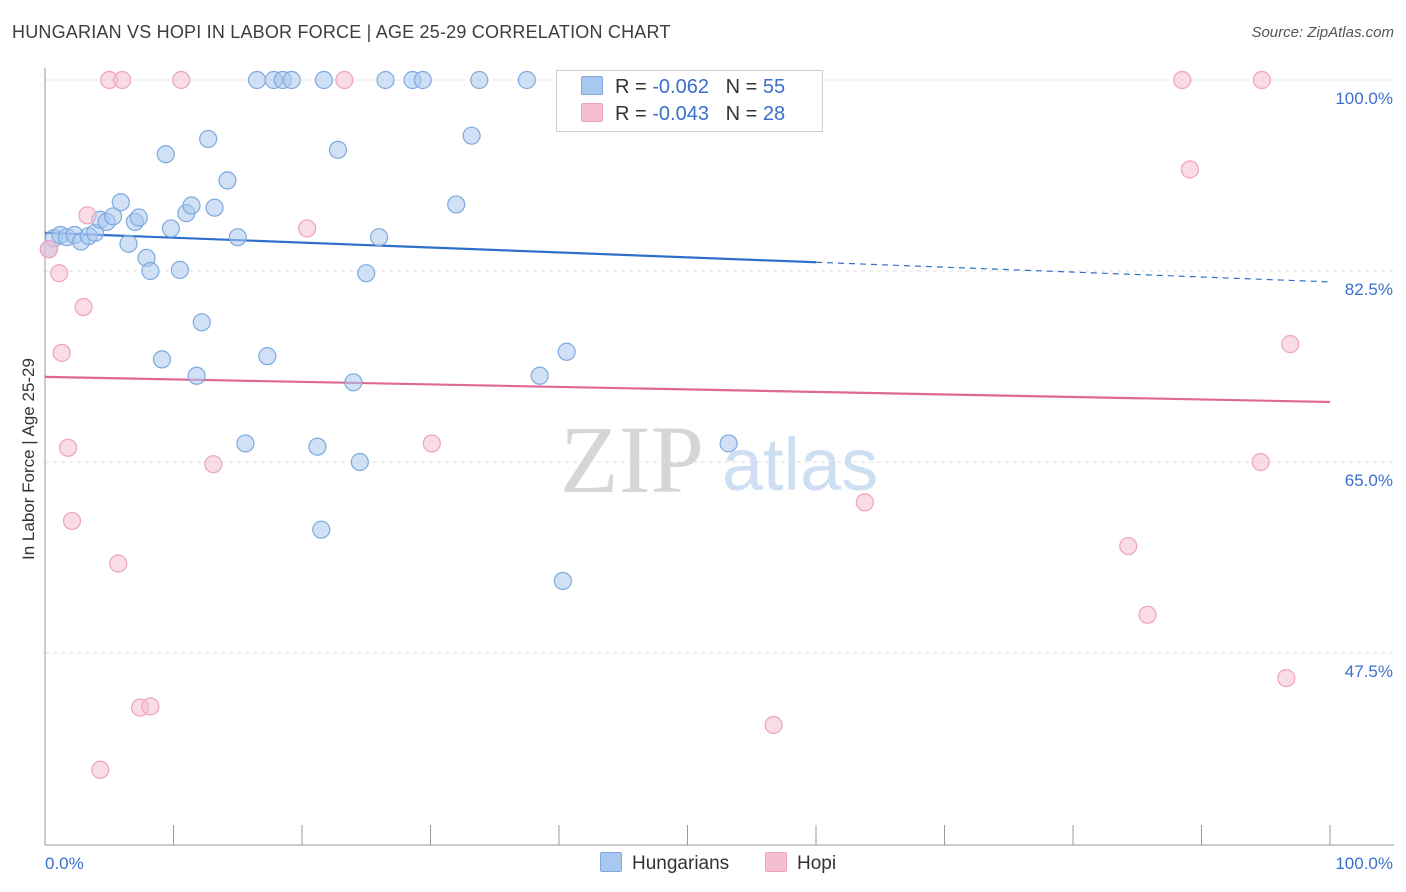 The image size is (1406, 892). What do you see at coordinates (631, 114) in the screenshot?
I see `hopi-r-label: R =` at bounding box center [631, 114].